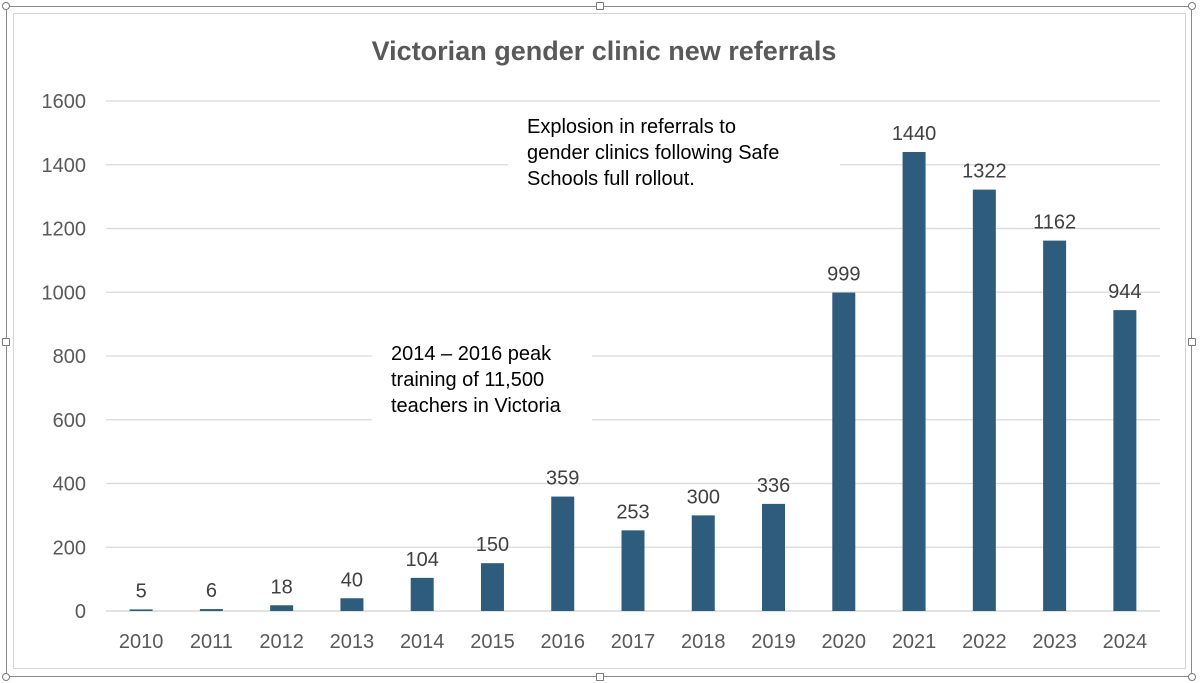 This screenshot has width=1200, height=683. What do you see at coordinates (467, 380) in the screenshot?
I see `annotation-text: training of 11,500` at bounding box center [467, 380].